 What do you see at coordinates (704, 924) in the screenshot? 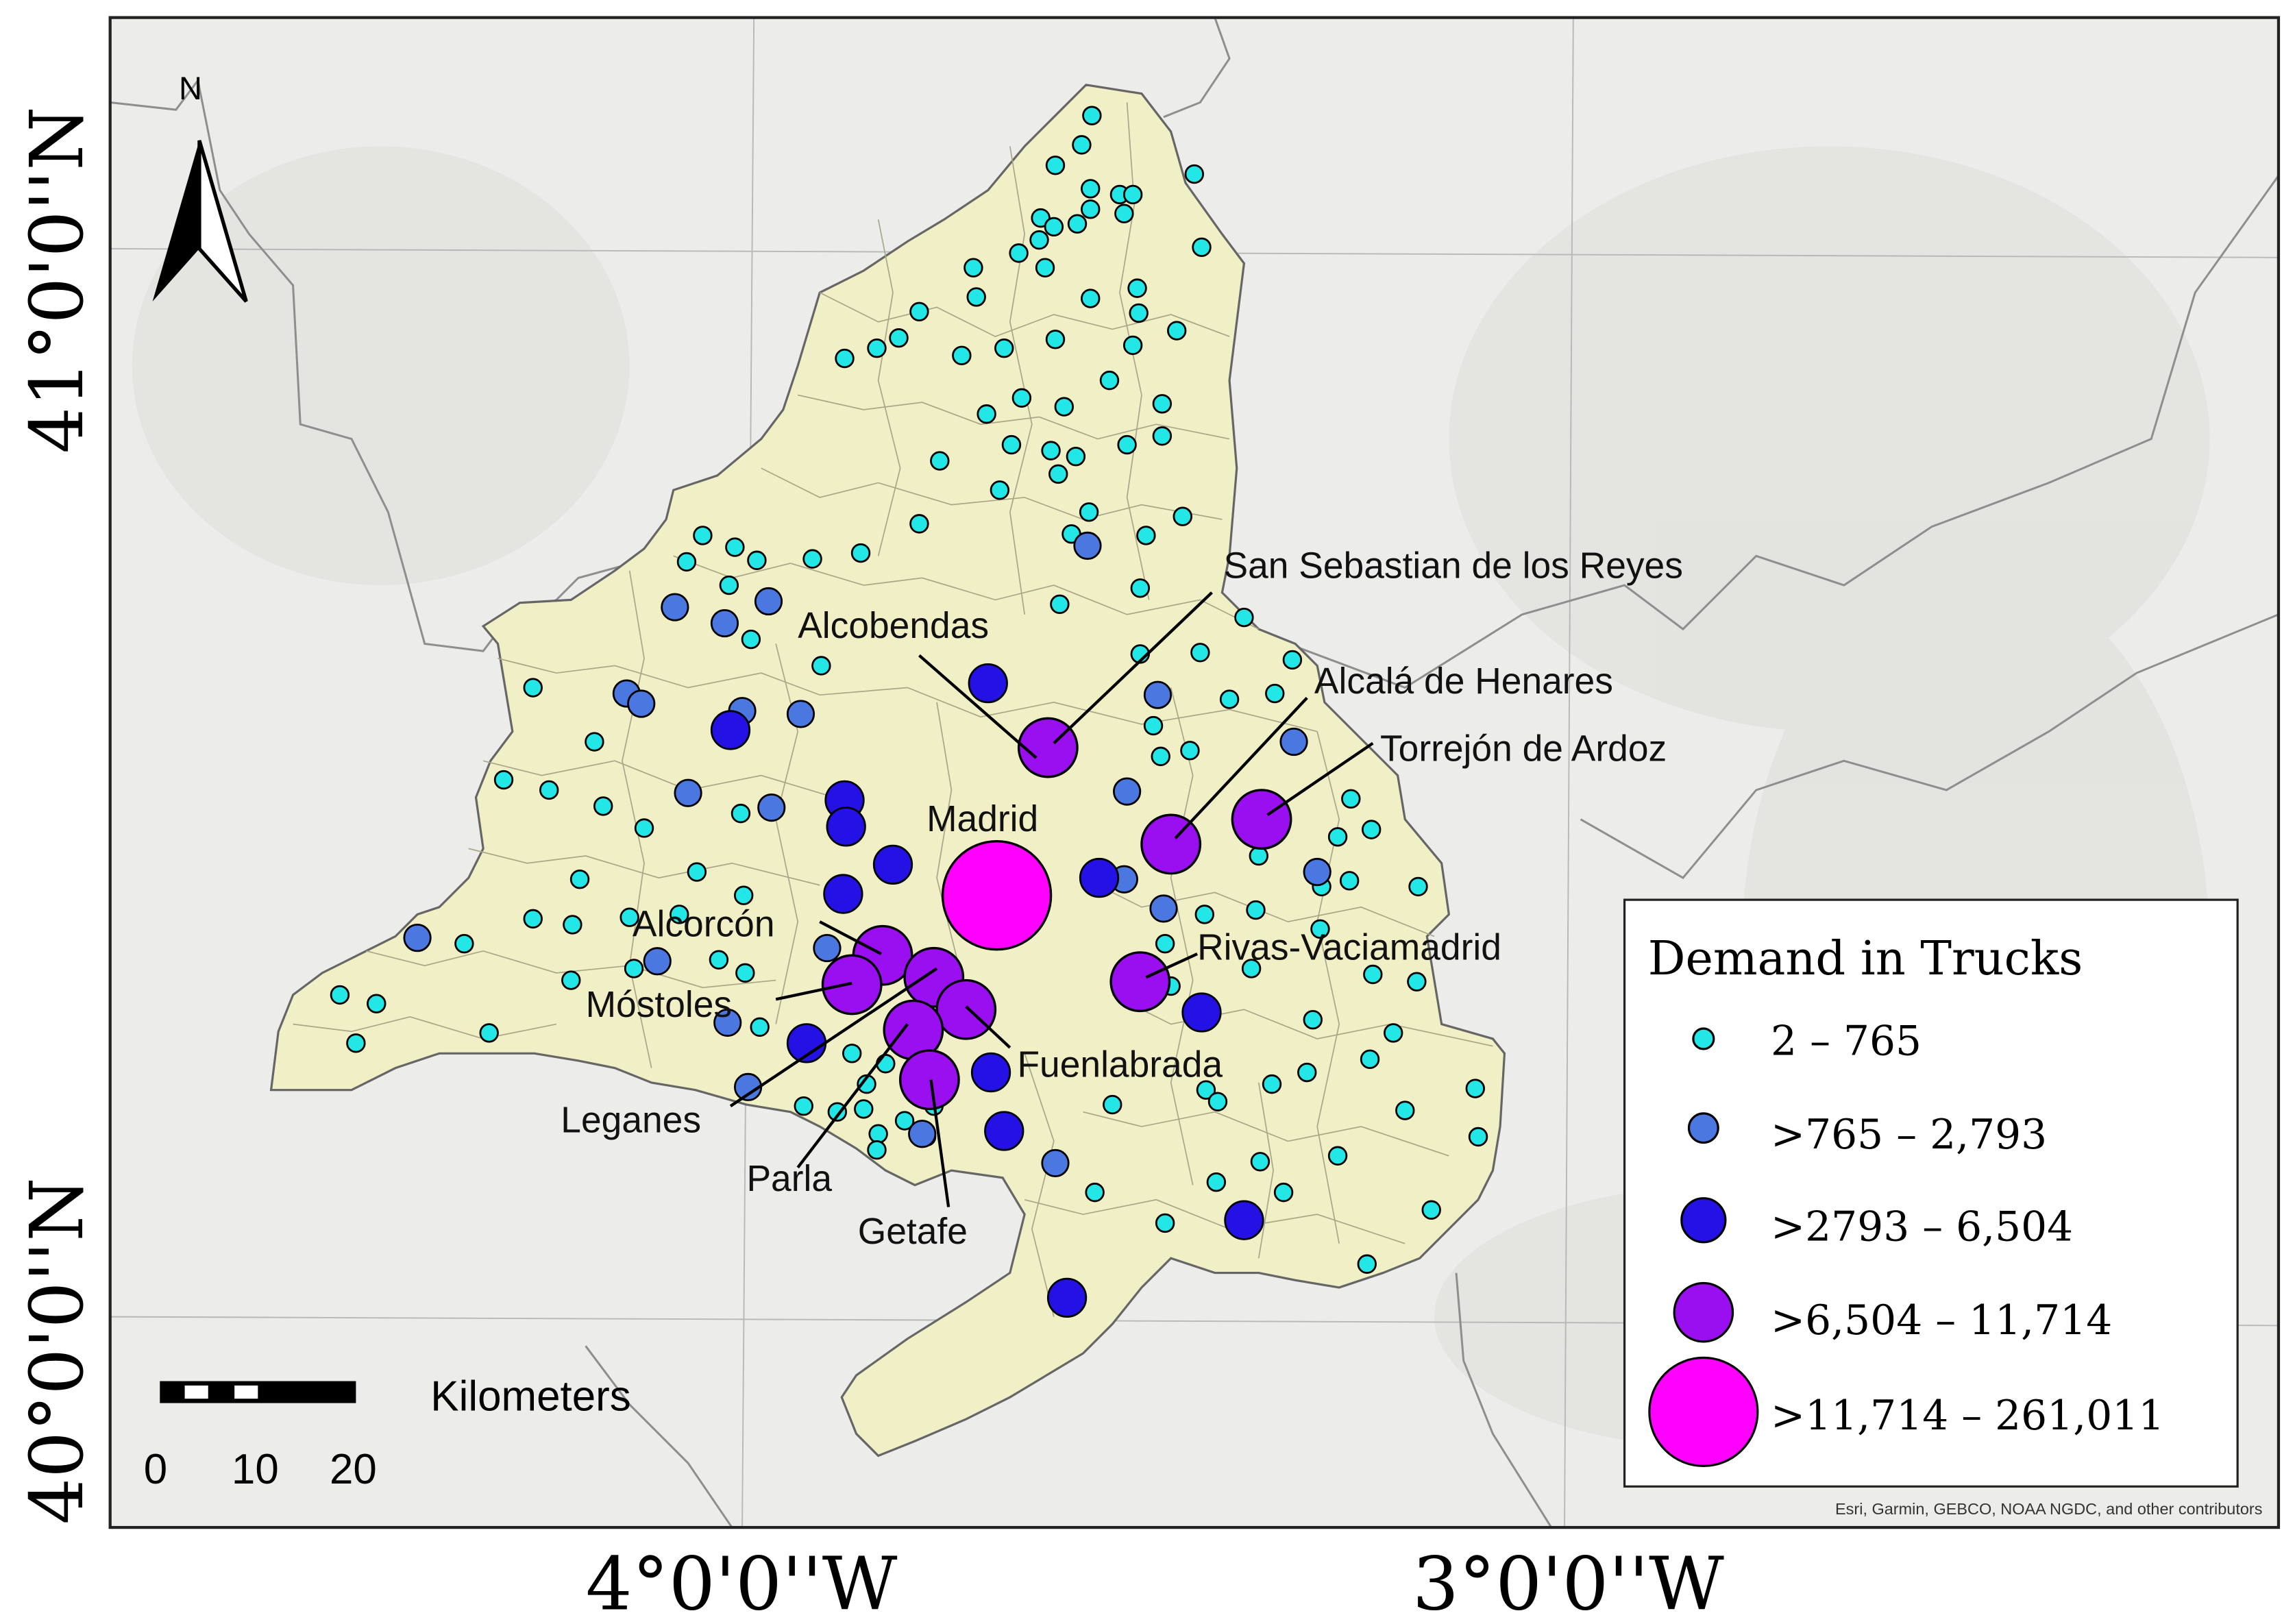
I see `label-alcorcon: Alcorcón` at bounding box center [704, 924].